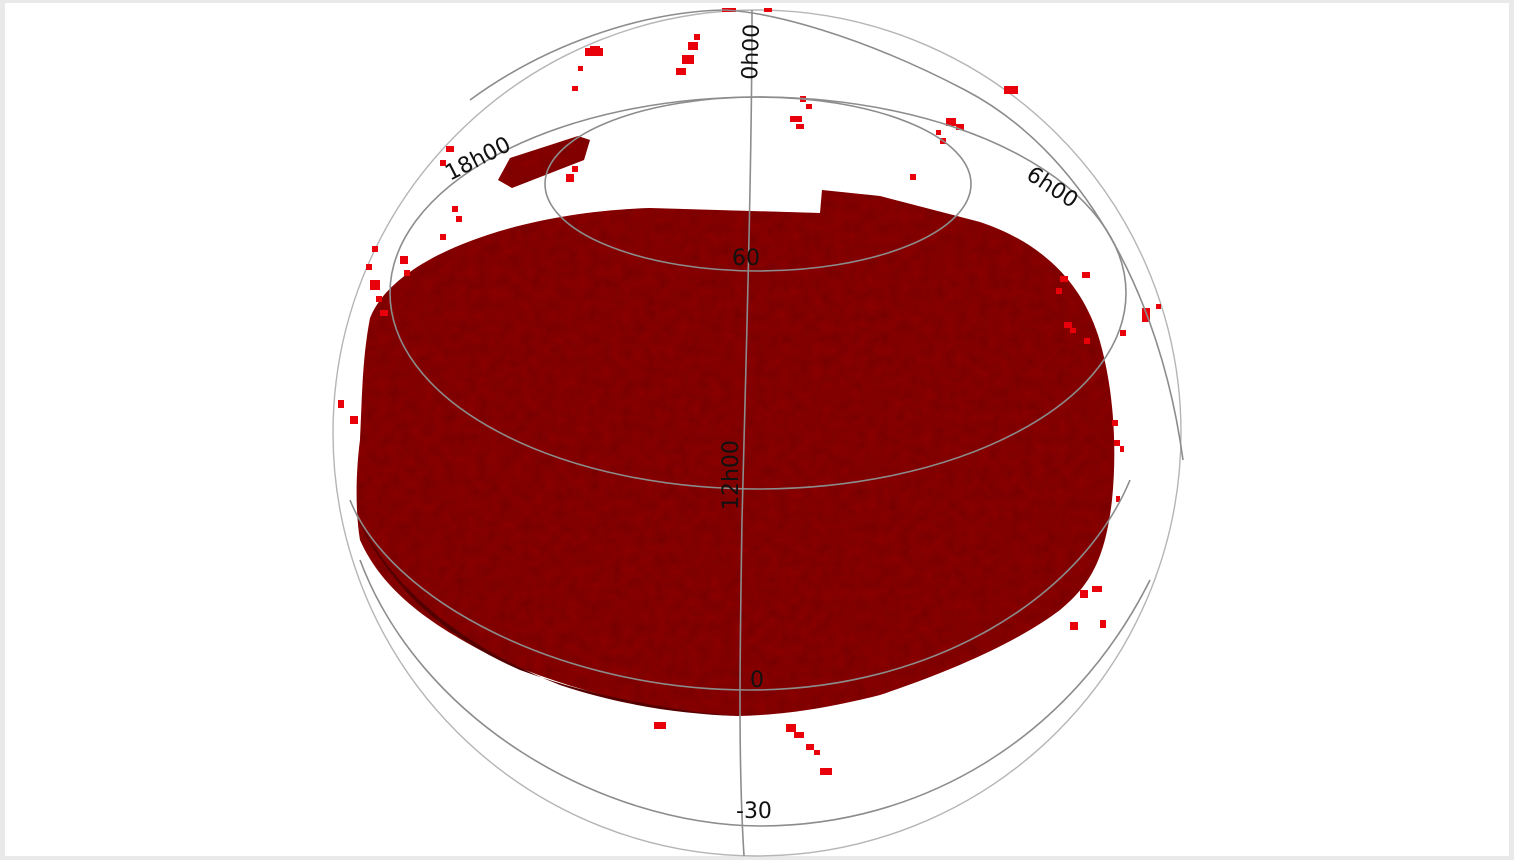  Describe the element at coordinates (746, 258) in the screenshot. I see `dec-label-60: 60` at that location.